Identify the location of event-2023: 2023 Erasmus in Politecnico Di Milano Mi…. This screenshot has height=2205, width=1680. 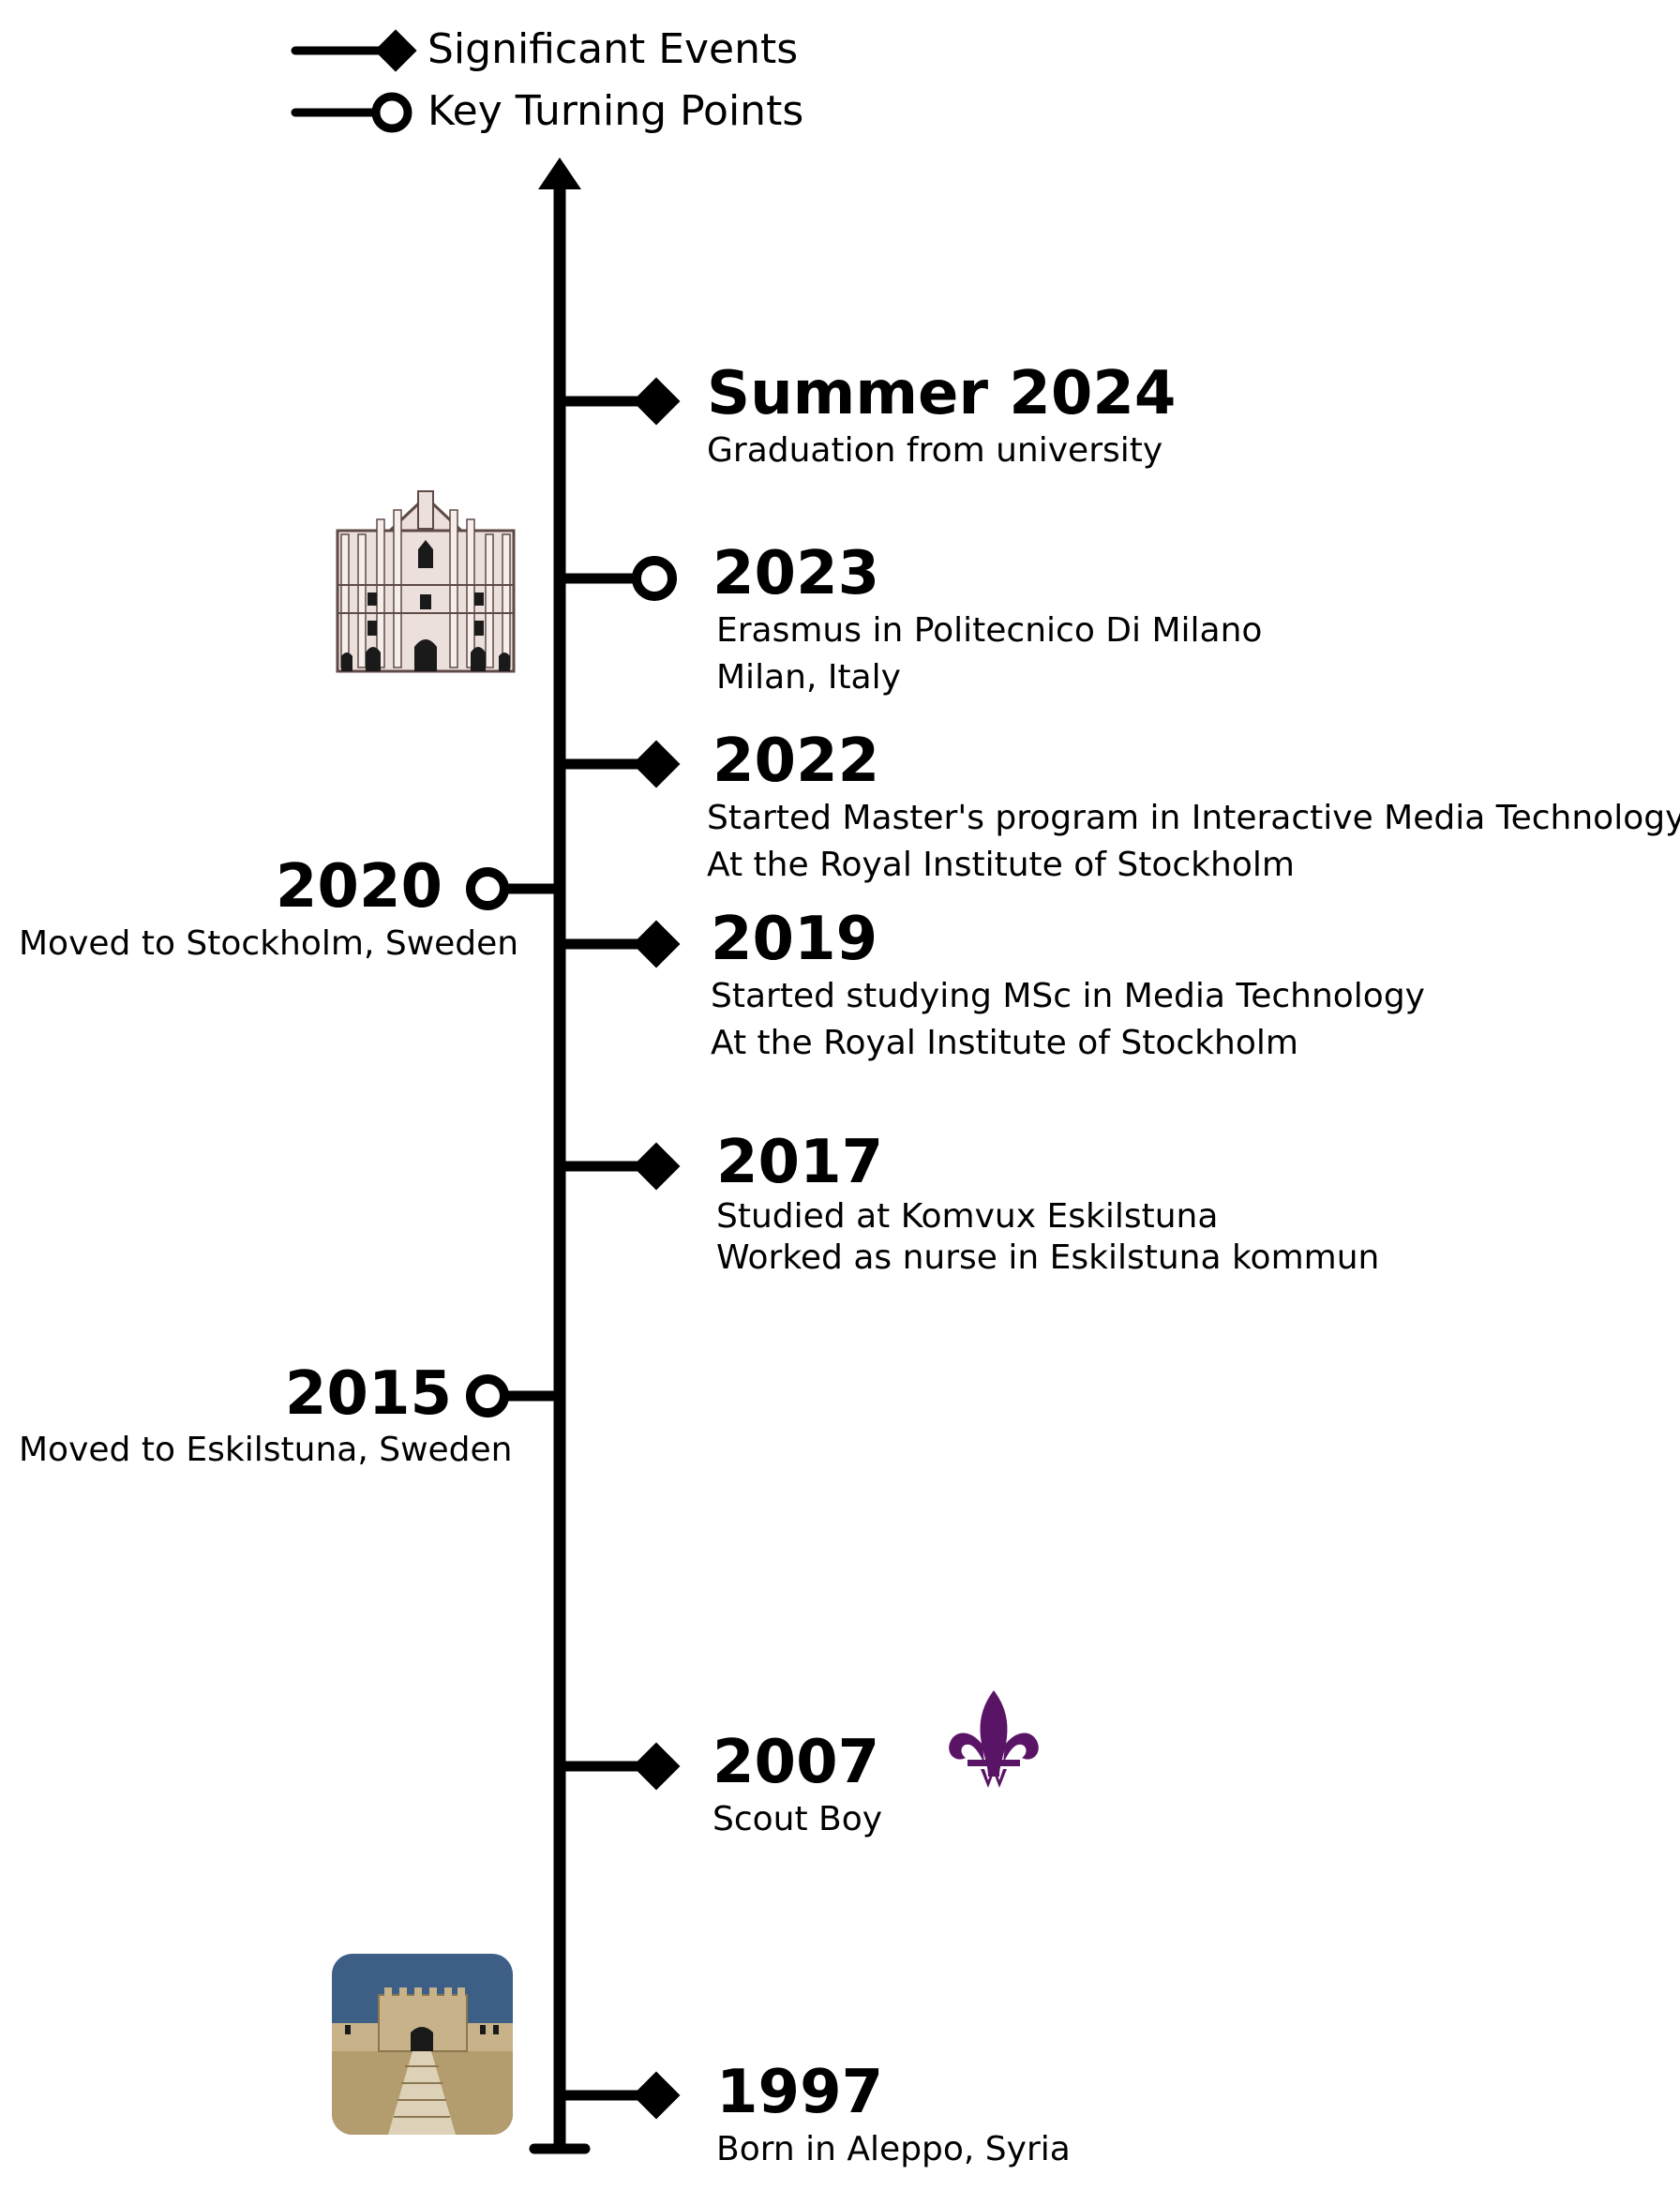
(987, 622).